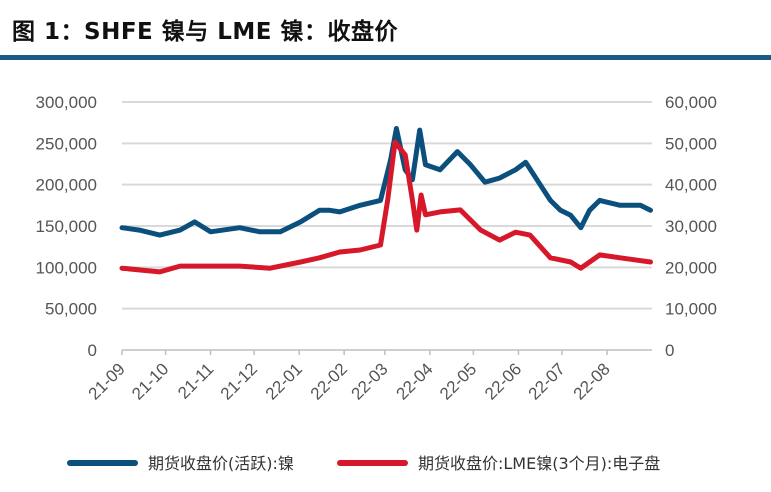 The height and width of the screenshot is (492, 771). I want to click on right-axis-tick-label: 0, so click(669, 350).